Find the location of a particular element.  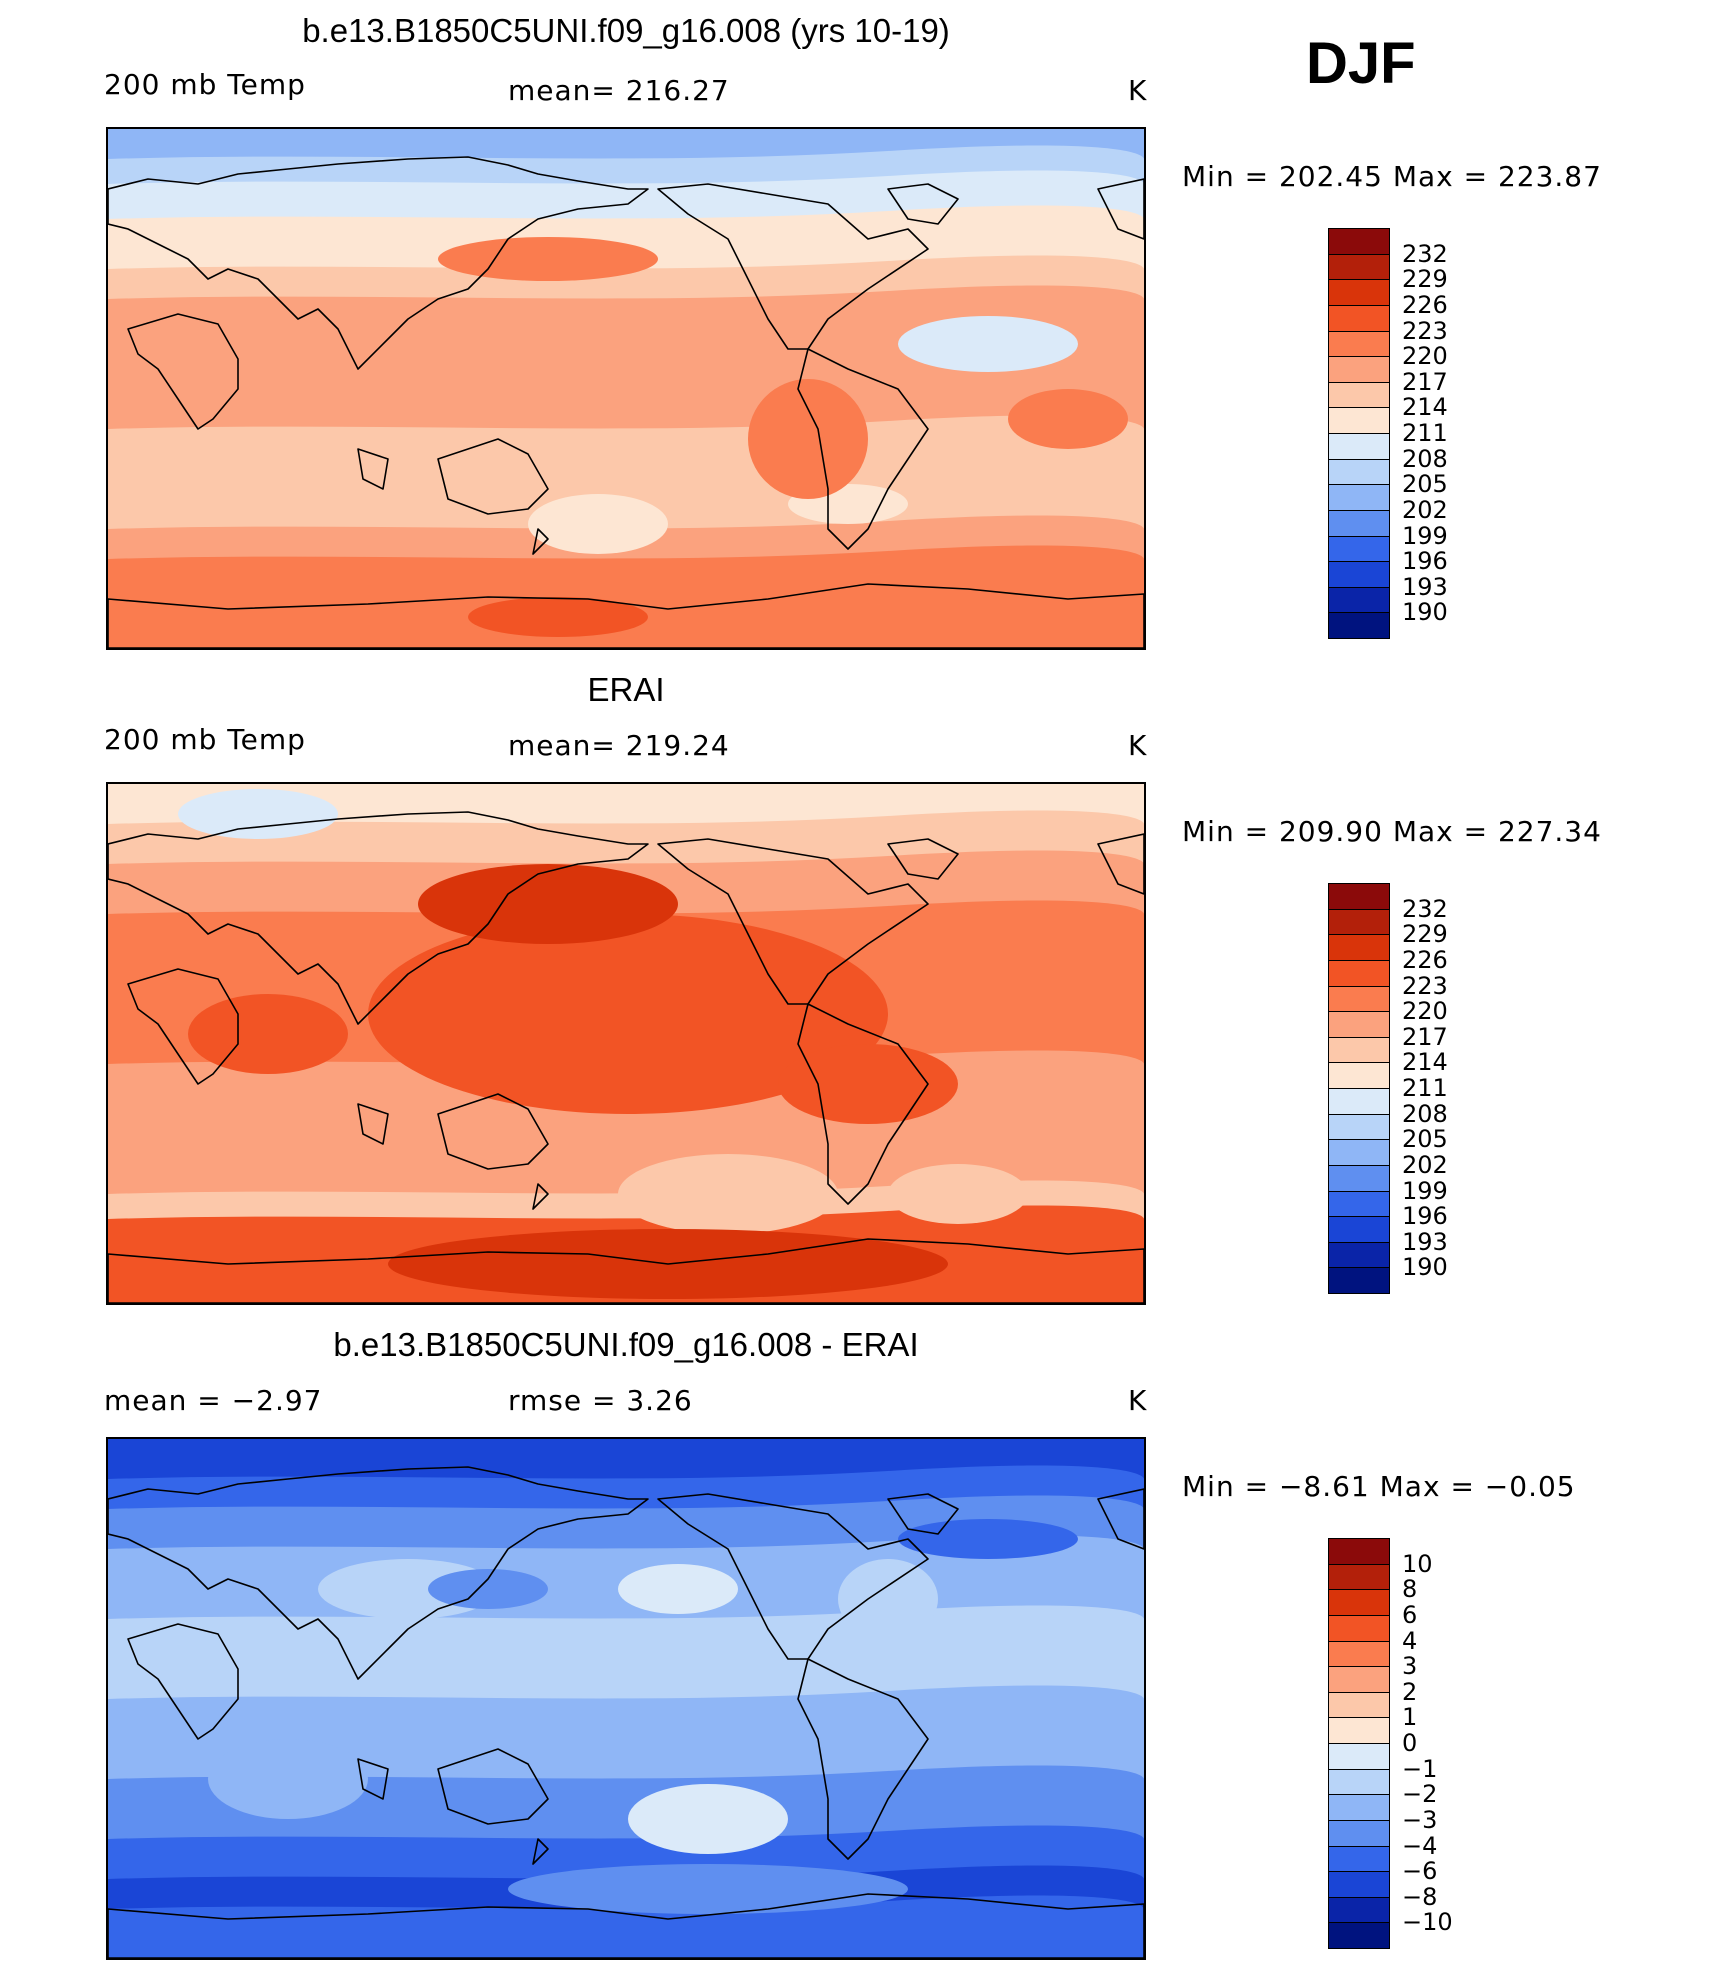

colorbar-label: −1 is located at coordinates (1420, 1768).